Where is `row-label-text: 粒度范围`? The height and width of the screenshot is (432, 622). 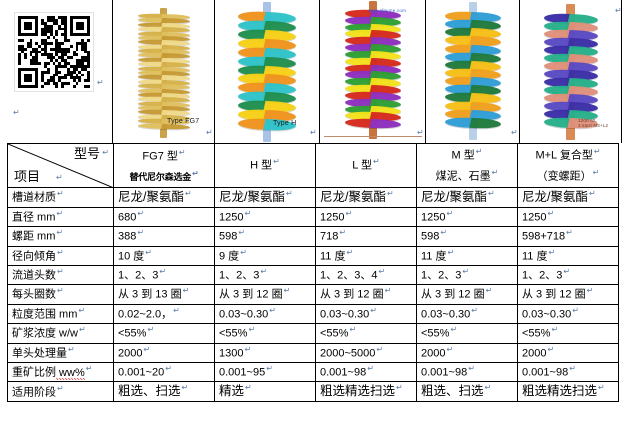 row-label-text: 粒度范围 is located at coordinates (34, 314).